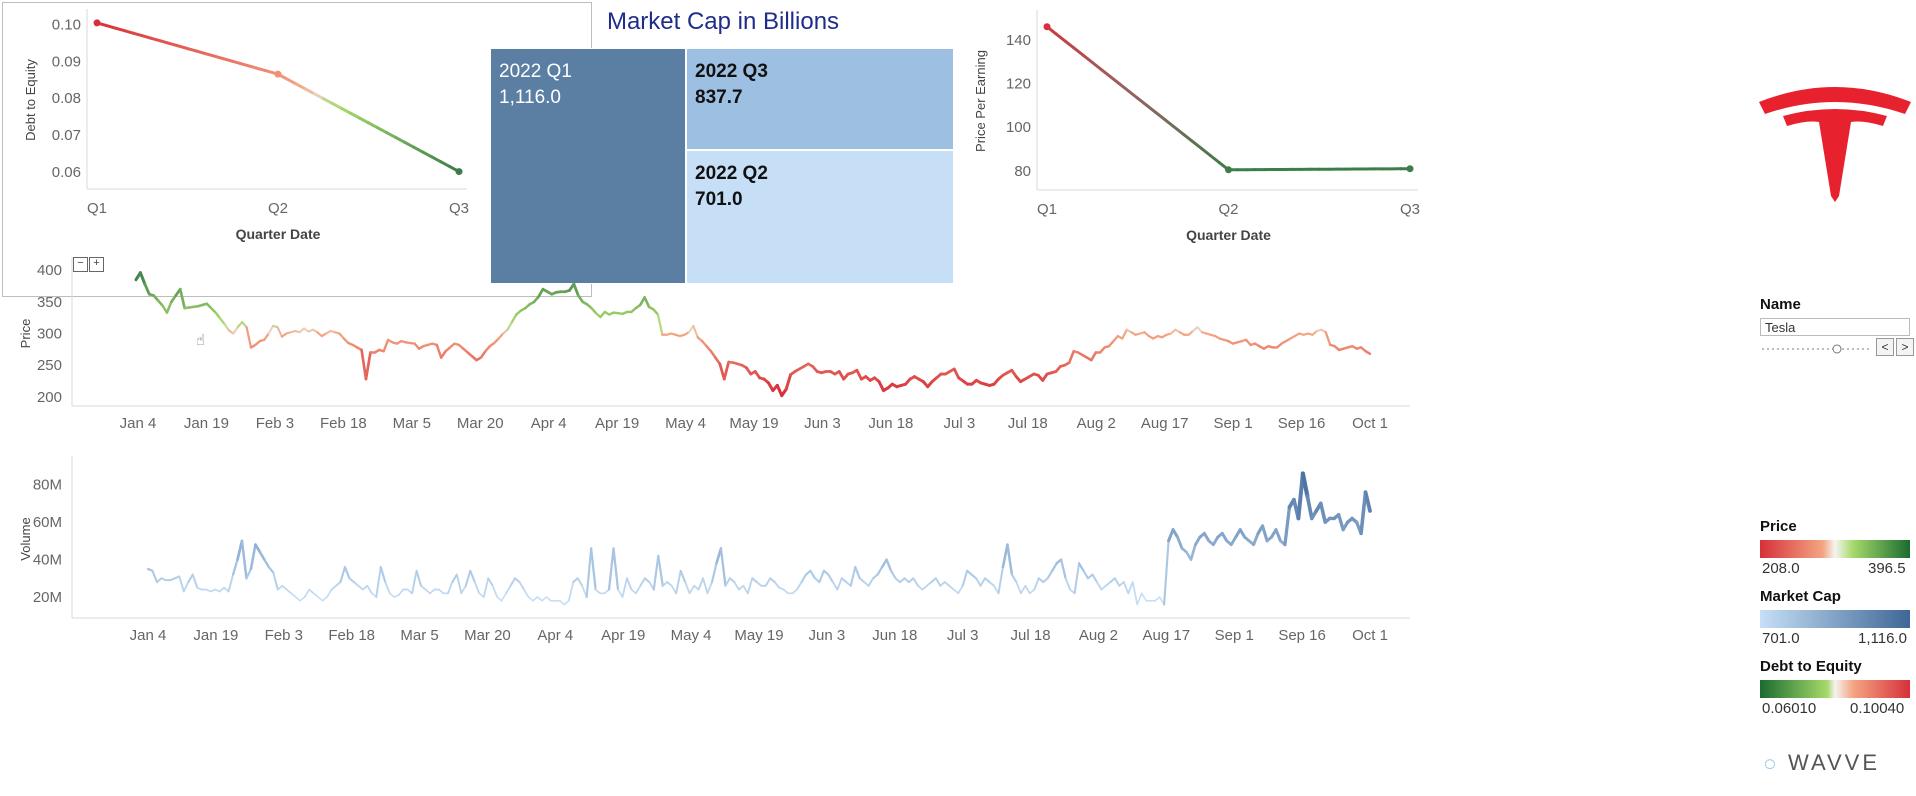 This screenshot has width=1916, height=796. Describe the element at coordinates (535, 71) in the screenshot. I see `treemap-cell-label: 2022 Q1` at that location.